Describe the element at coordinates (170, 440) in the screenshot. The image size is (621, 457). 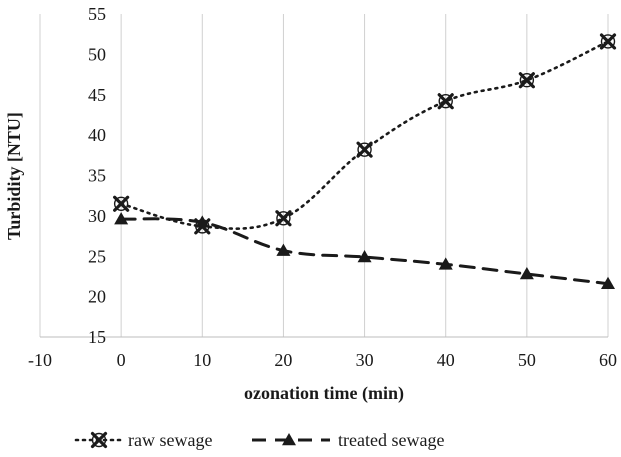
I see `legend-label: raw sewage` at that location.